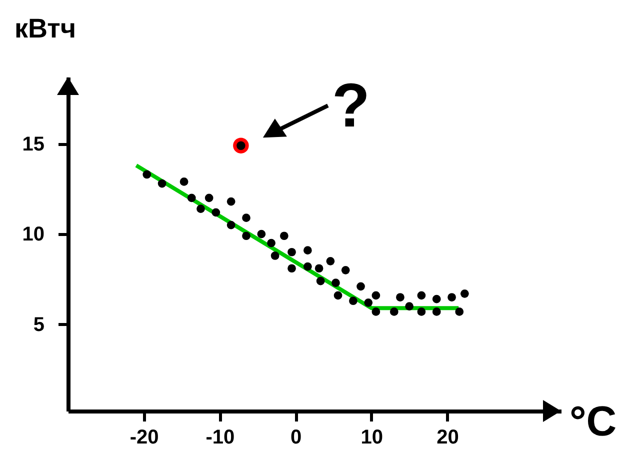  Describe the element at coordinates (593, 421) in the screenshot. I see `x-axis-title: °C` at that location.